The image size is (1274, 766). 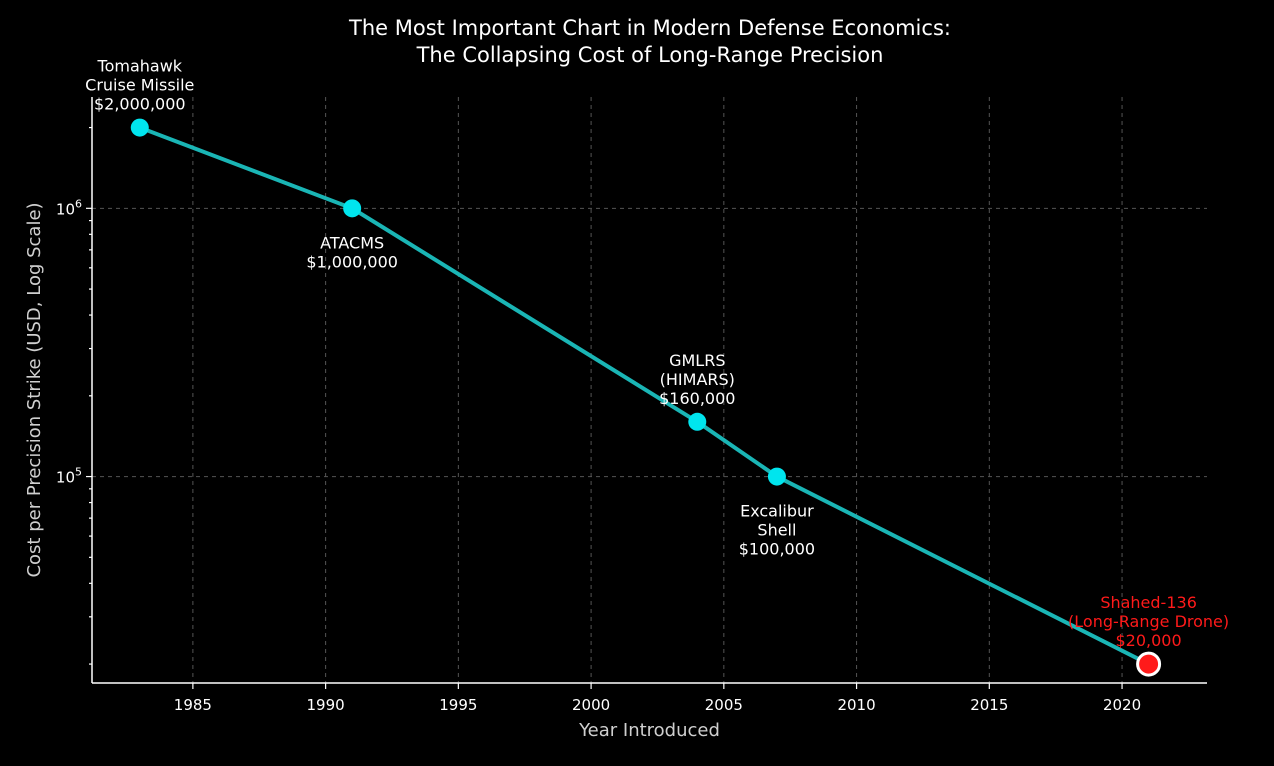 I want to click on x-axis-label: Year Introduced, so click(x=649, y=730).